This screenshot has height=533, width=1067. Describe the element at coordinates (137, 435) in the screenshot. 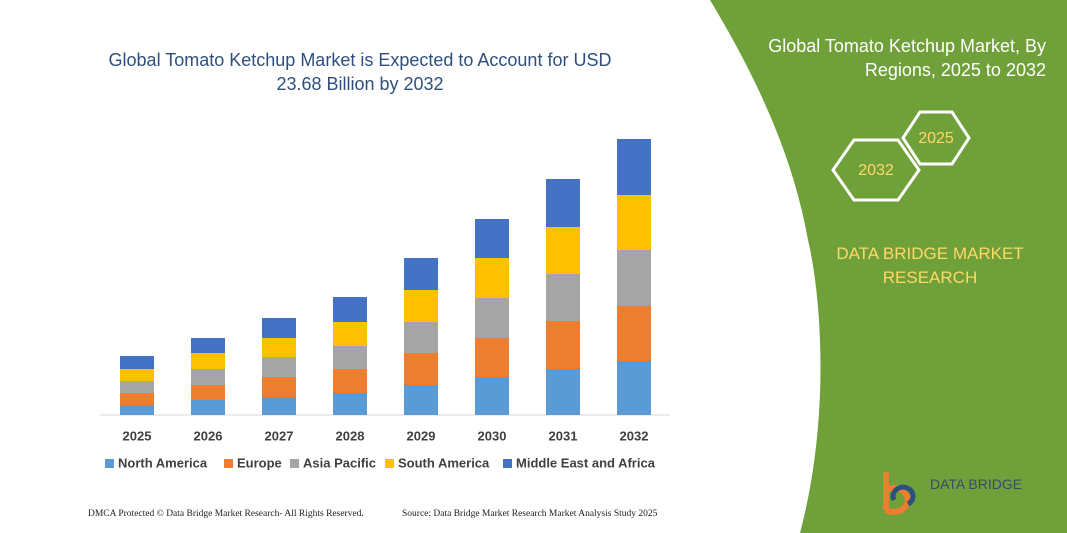

I see `x-tick-label: 2025` at that location.